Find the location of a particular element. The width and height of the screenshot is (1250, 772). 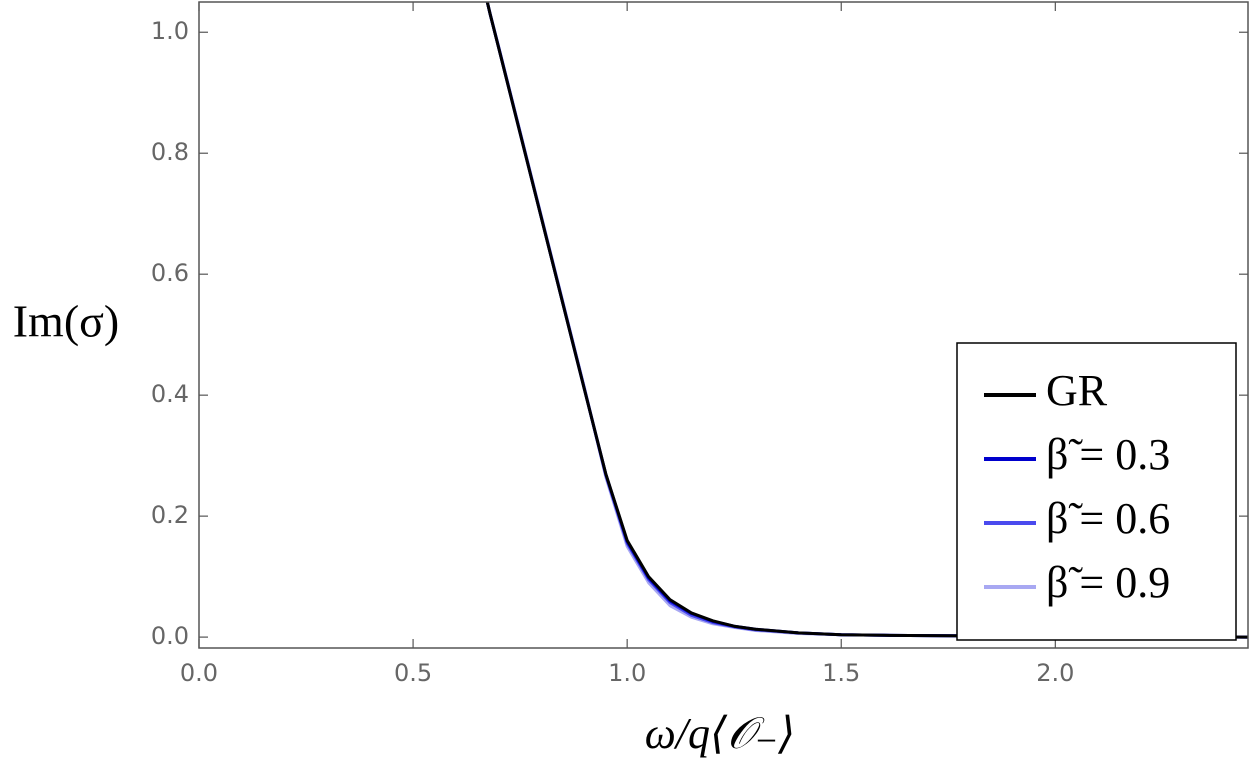

y-tick-label: 0.4 is located at coordinates (170, 394).